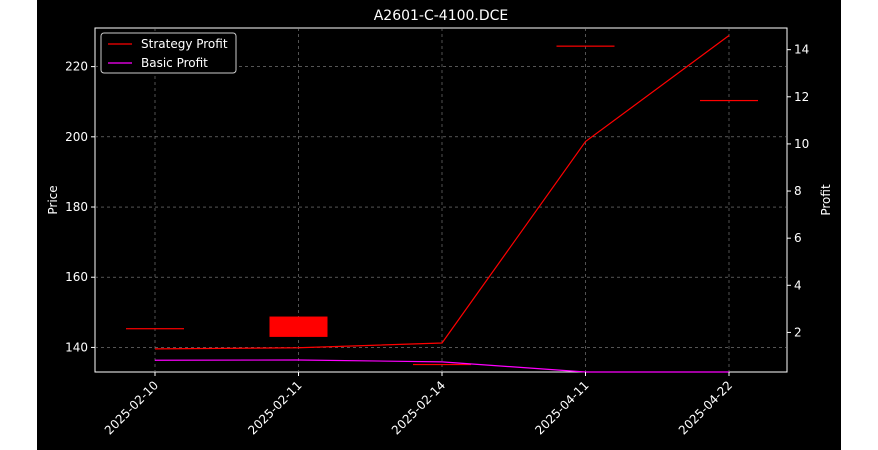  Describe the element at coordinates (561, 407) in the screenshot. I see `x-tick-label: 2025-04-11` at that location.